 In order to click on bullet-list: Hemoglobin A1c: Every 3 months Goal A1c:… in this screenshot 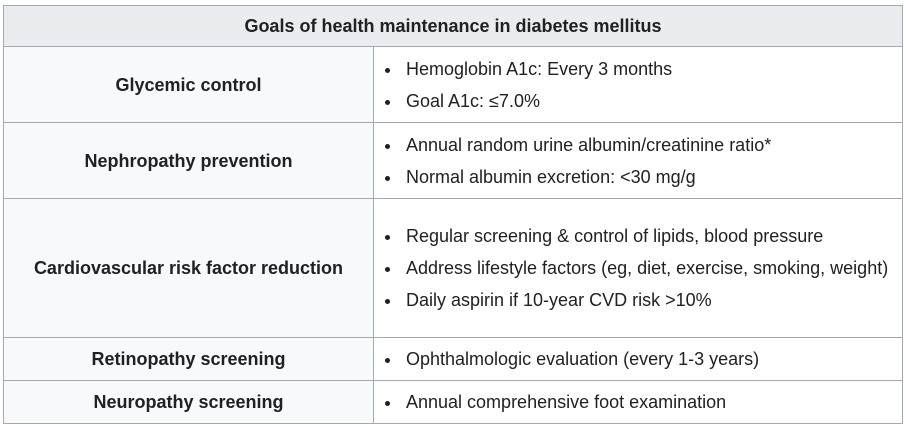, I will do `click(633, 85)`.